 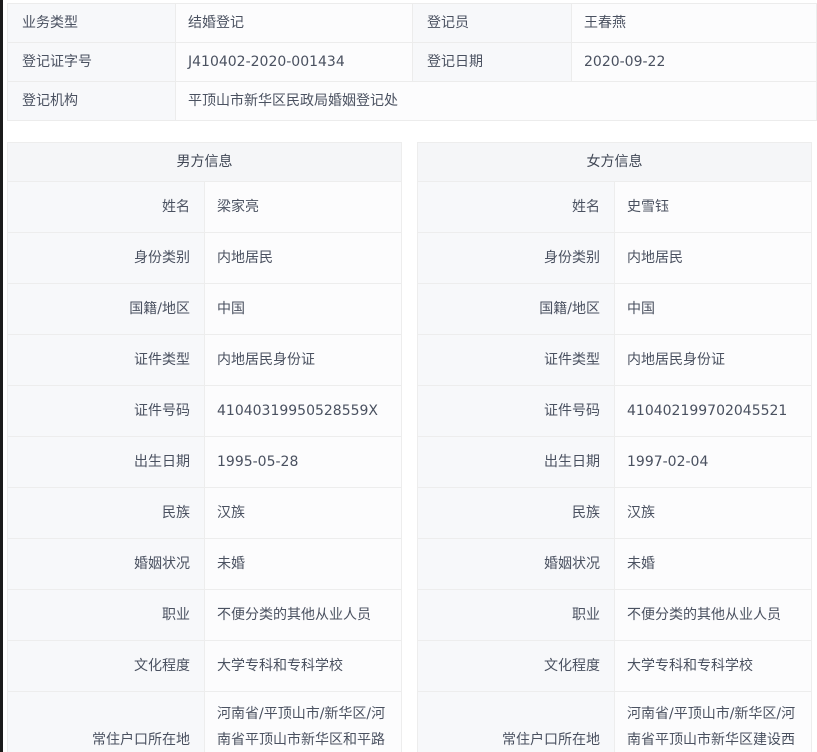 I want to click on female-value-household-address: 河南省/平顶山市/新华区/河南省平顶山市新华区建设西路北２号院８号楼１５号, so click(x=713, y=721).